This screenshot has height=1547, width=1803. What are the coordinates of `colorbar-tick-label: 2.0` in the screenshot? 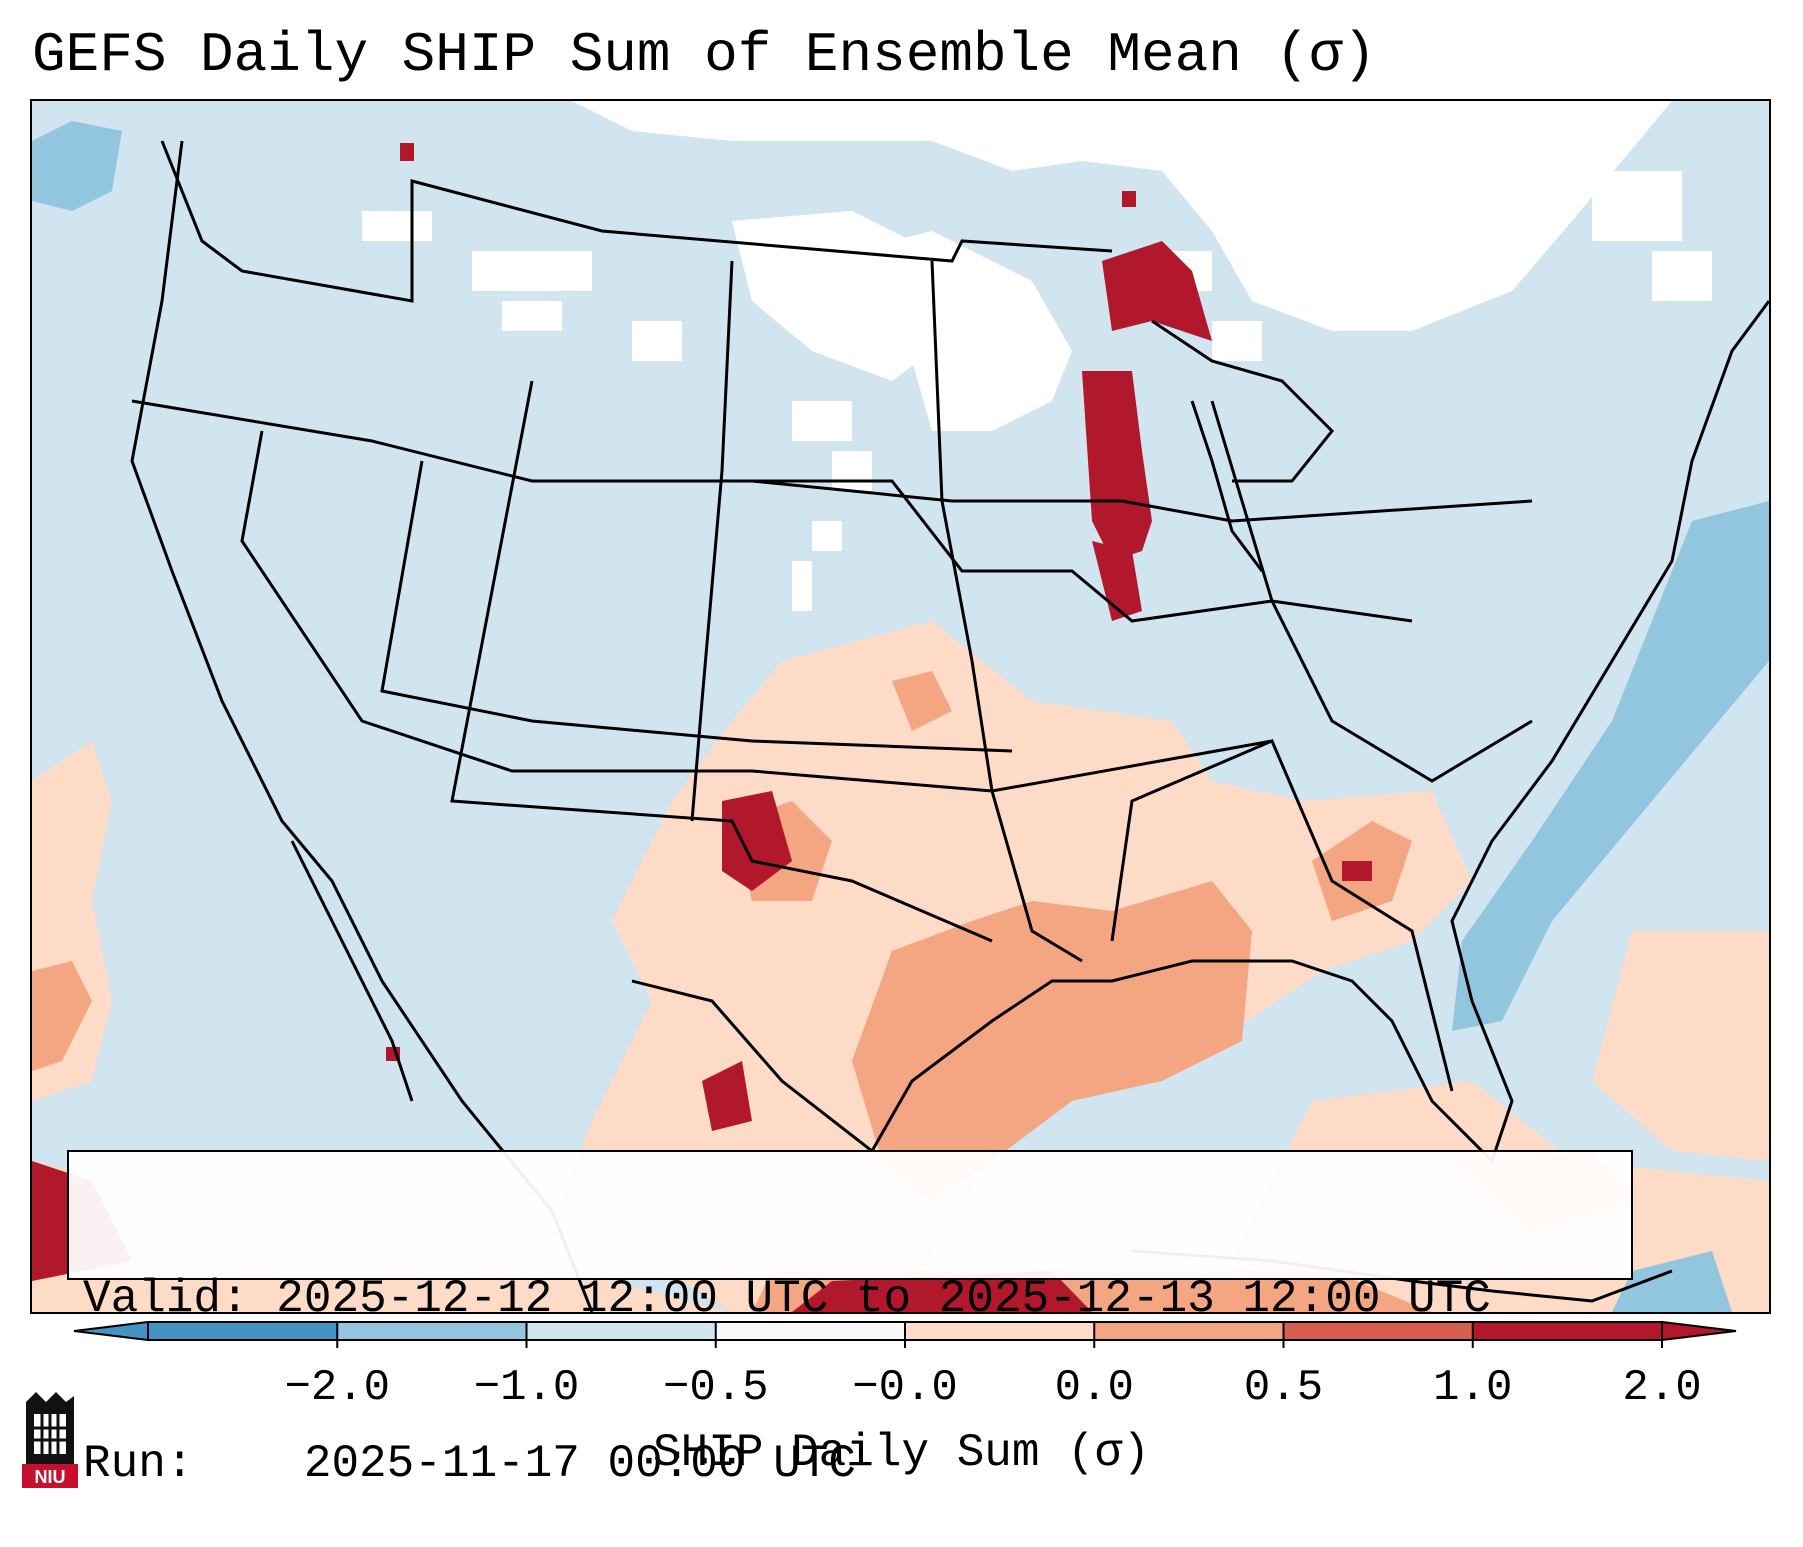 It's located at (1662, 1388).